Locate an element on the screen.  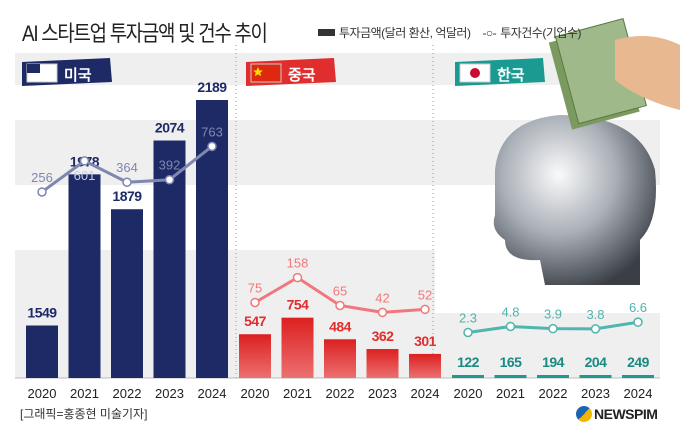
newspim-logo: NEWSPIM is located at coordinates (617, 414).